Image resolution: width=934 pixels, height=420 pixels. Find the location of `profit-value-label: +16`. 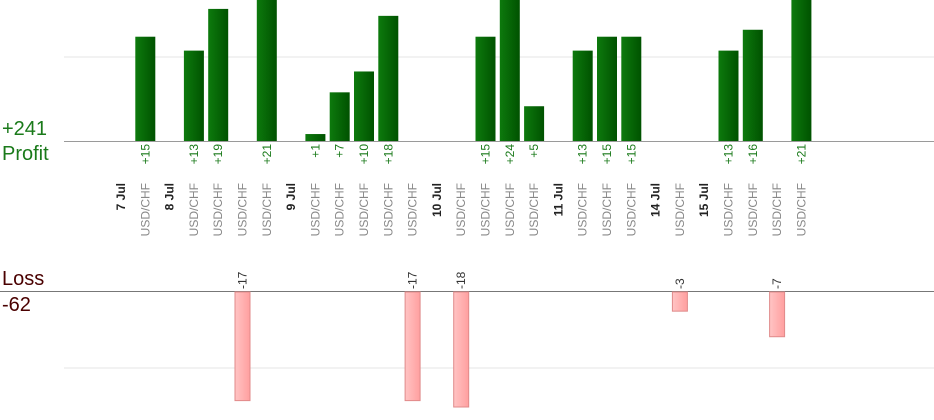

profit-value-label: +16 is located at coordinates (753, 154).